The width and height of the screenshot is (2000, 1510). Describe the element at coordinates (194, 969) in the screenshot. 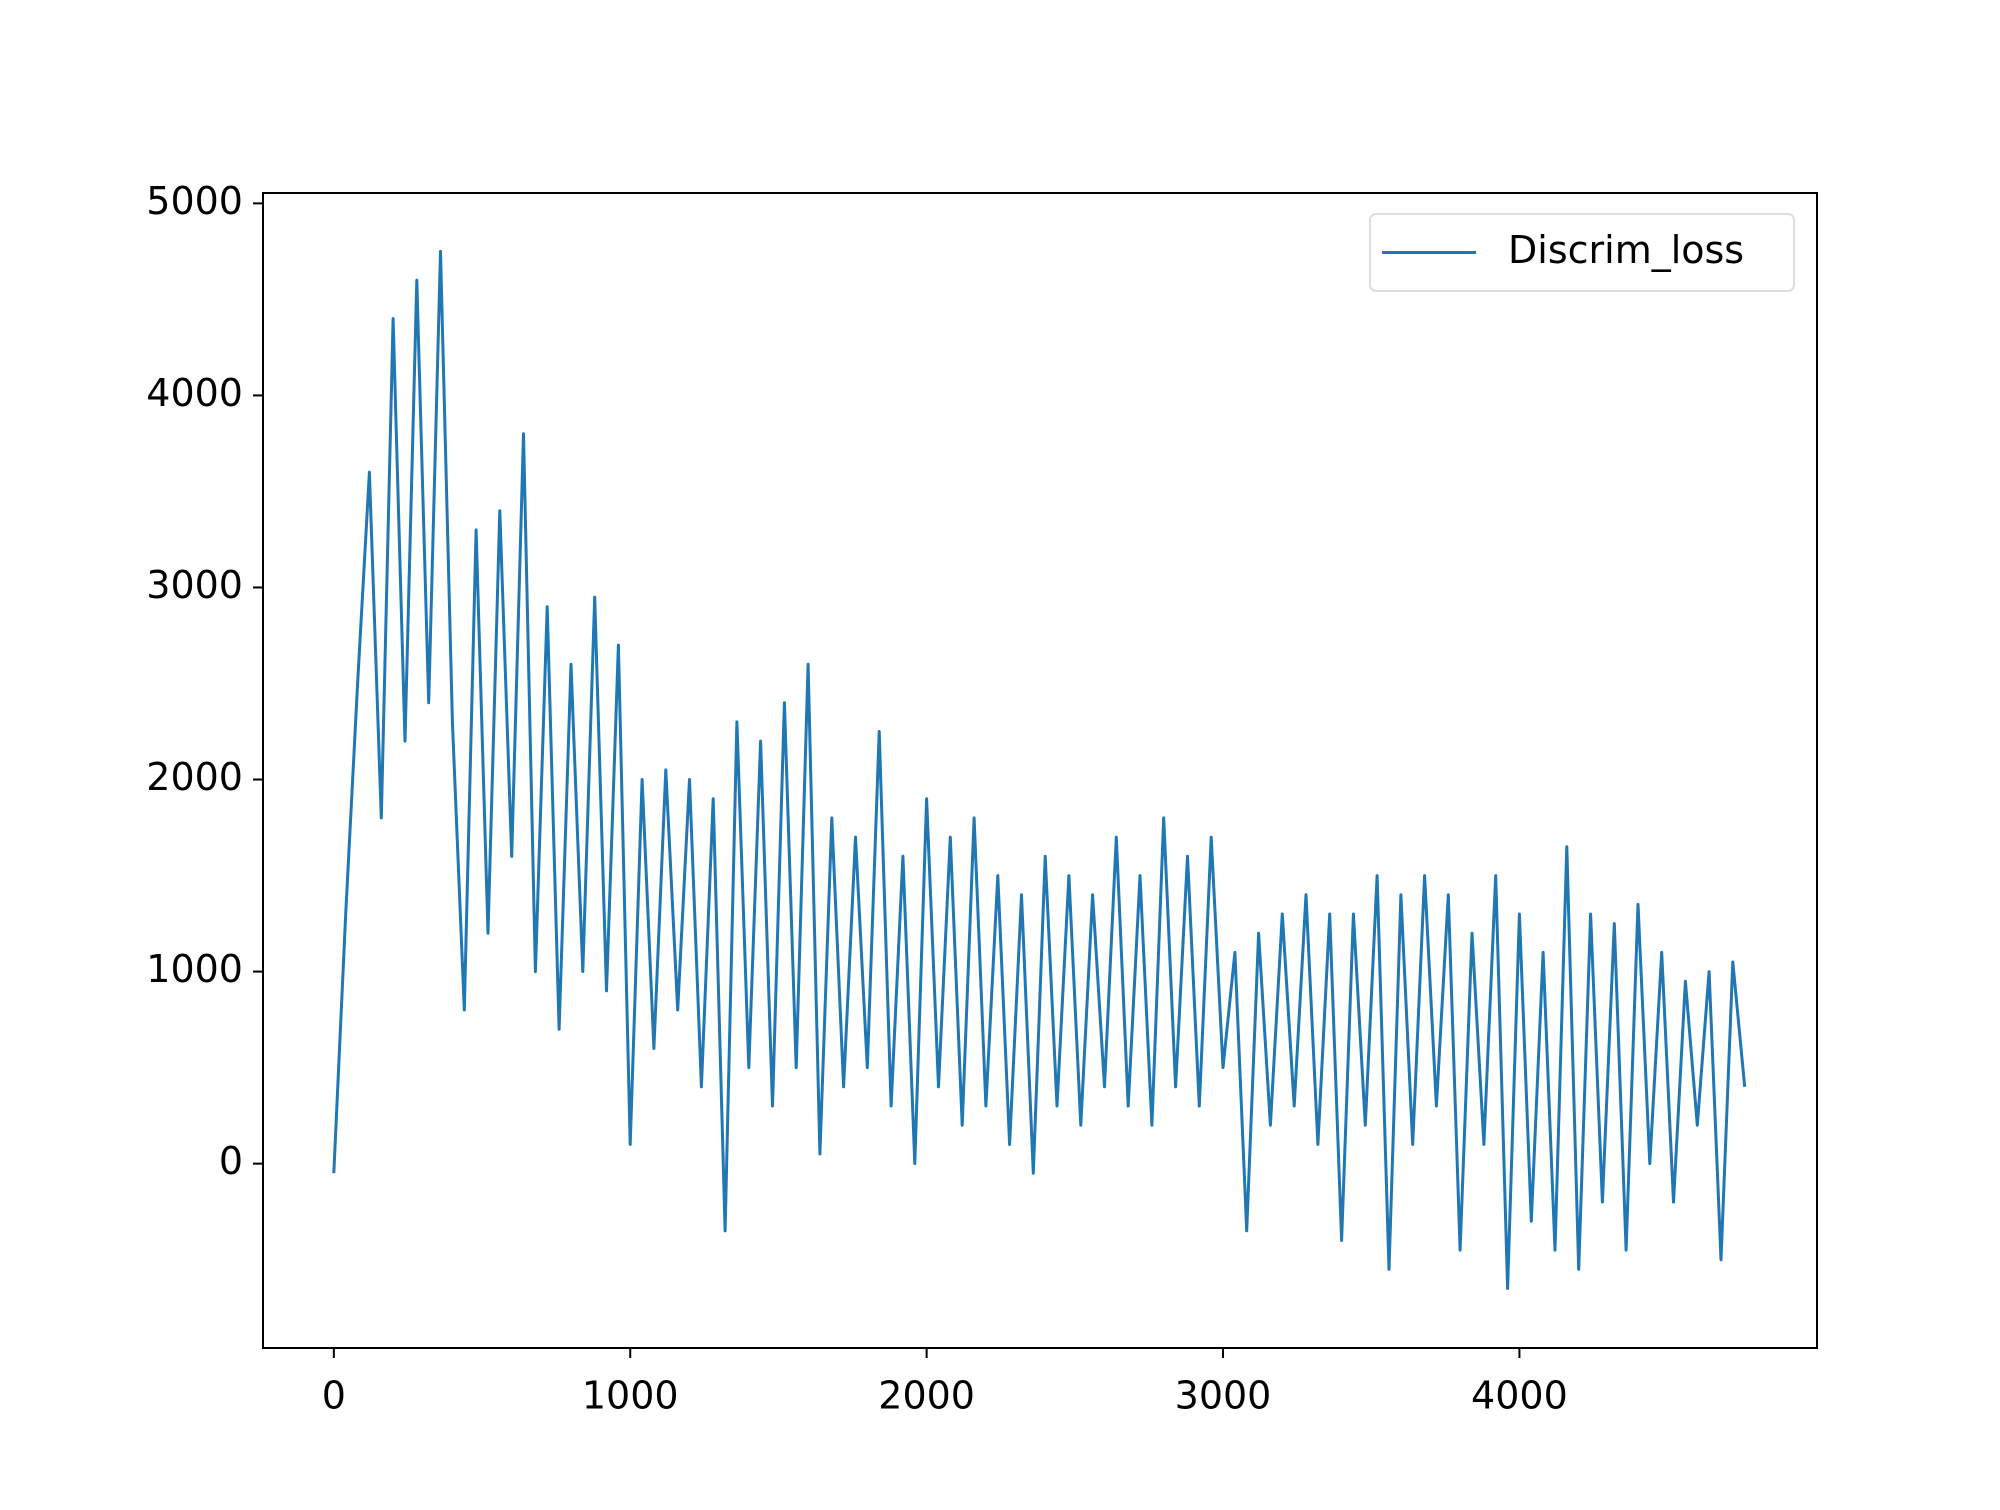

I see `y-tick-label: 1000` at that location.